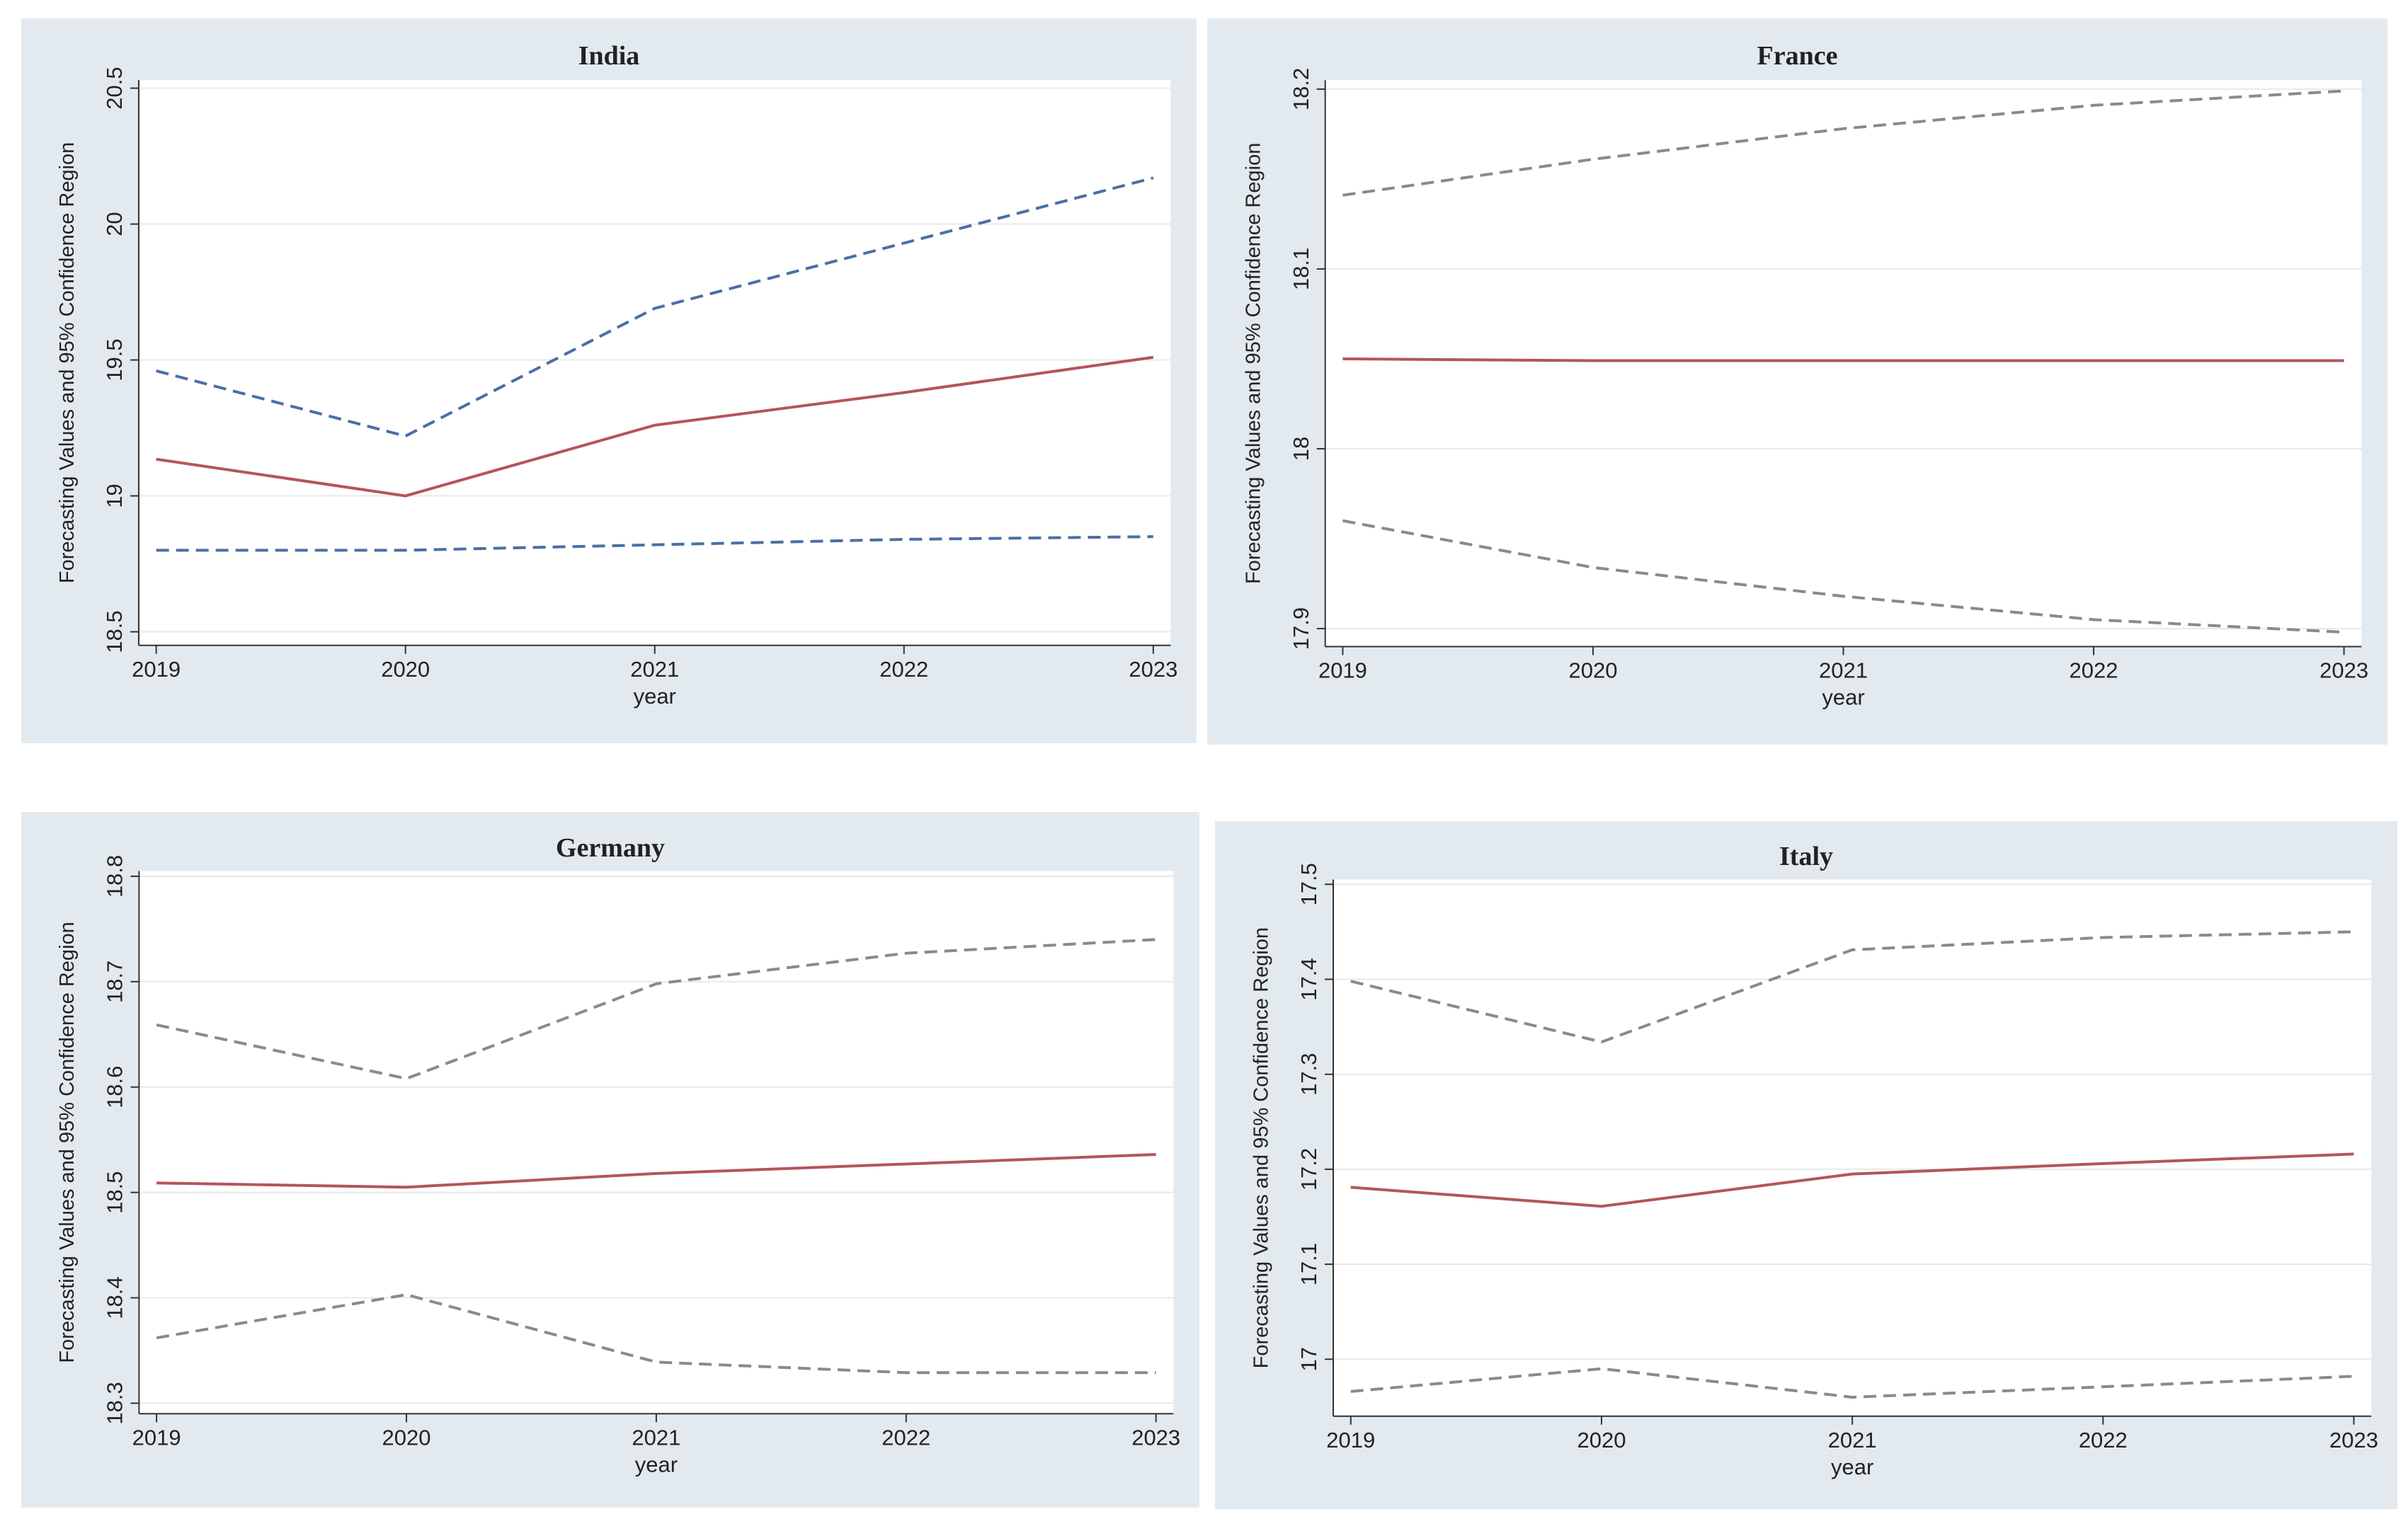 The height and width of the screenshot is (1519, 2408). I want to click on y-tick-label: 19, so click(114, 496).